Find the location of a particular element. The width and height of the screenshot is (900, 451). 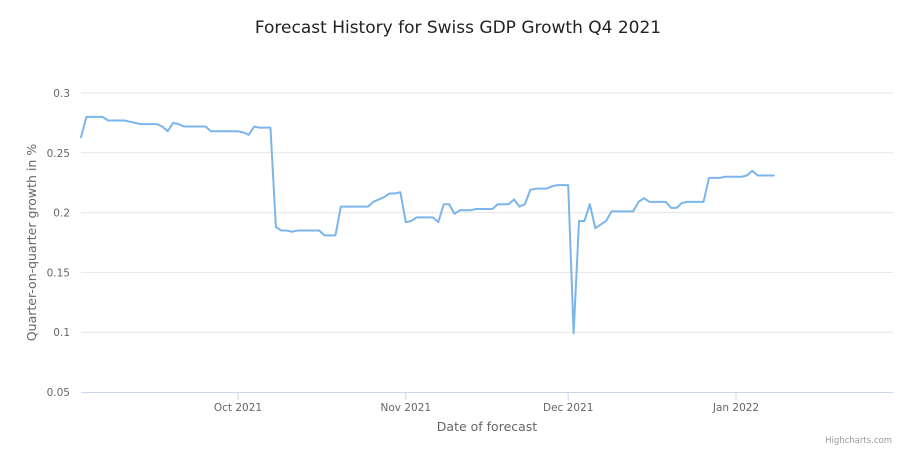

y-tick-label: 0.3 is located at coordinates (61, 94).